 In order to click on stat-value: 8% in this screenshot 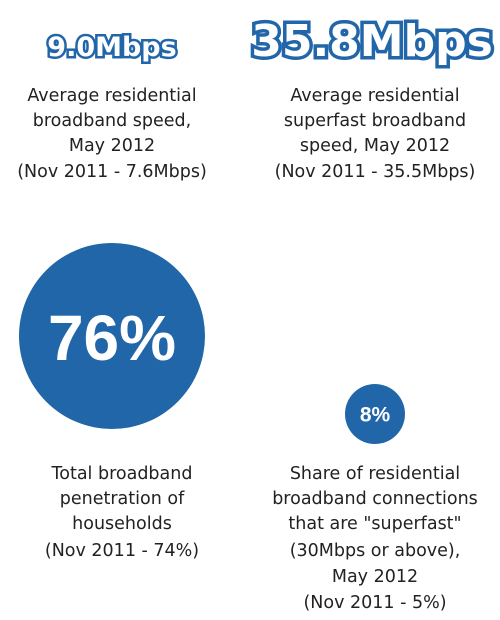, I will do `click(375, 415)`.